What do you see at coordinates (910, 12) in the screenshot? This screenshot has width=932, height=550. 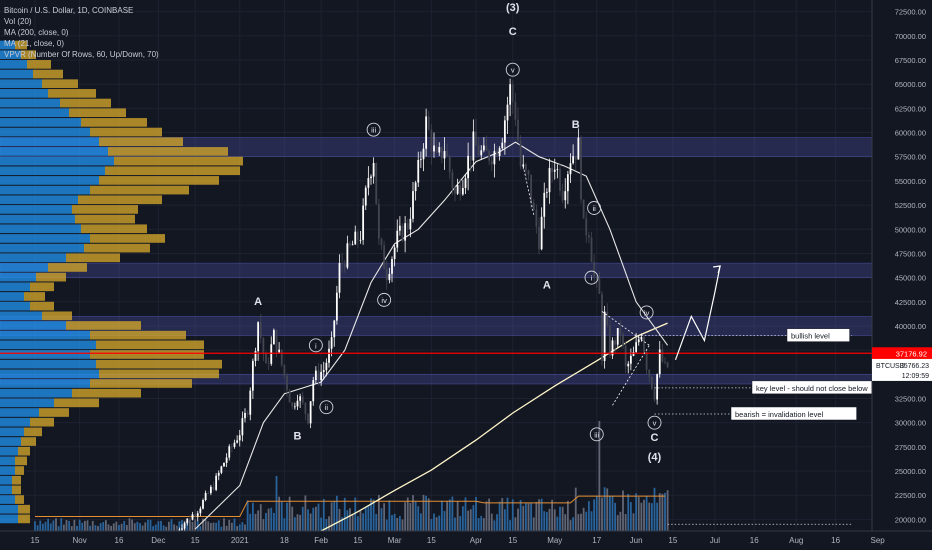 I see `y-tick-label: 72500.00` at bounding box center [910, 12].